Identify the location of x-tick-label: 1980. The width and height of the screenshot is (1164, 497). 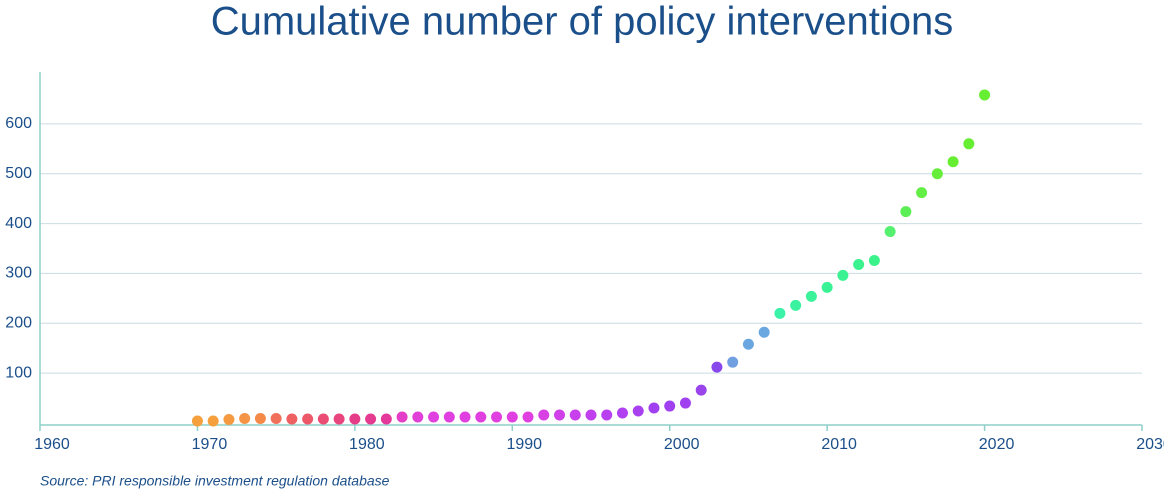
(367, 444).